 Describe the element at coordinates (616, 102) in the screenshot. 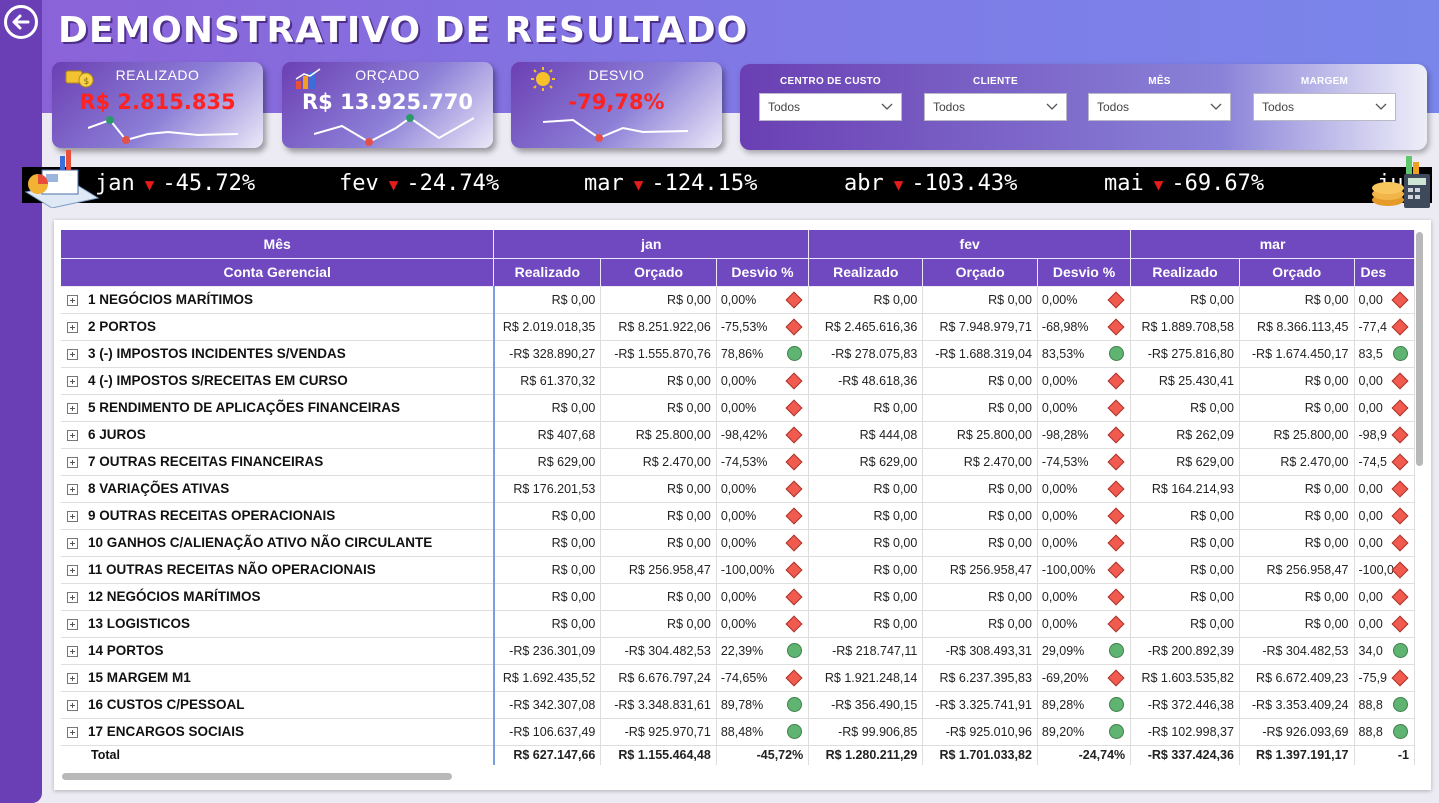

I see `kpi-desvio-value: -79,78%` at that location.